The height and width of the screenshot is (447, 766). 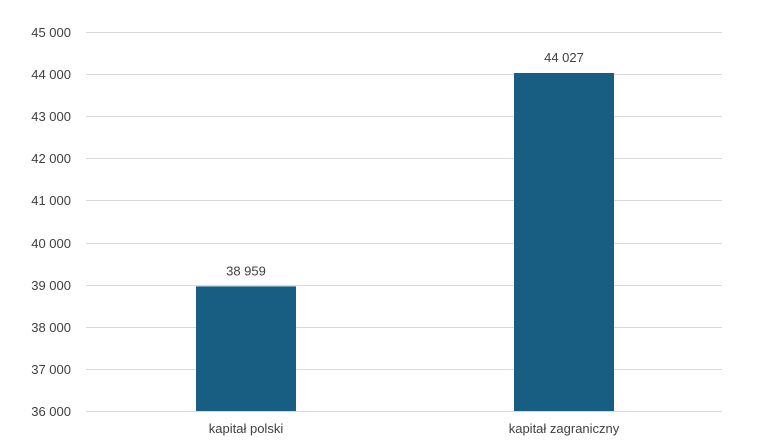 I want to click on y-tick-label: 40 000, so click(x=51, y=243).